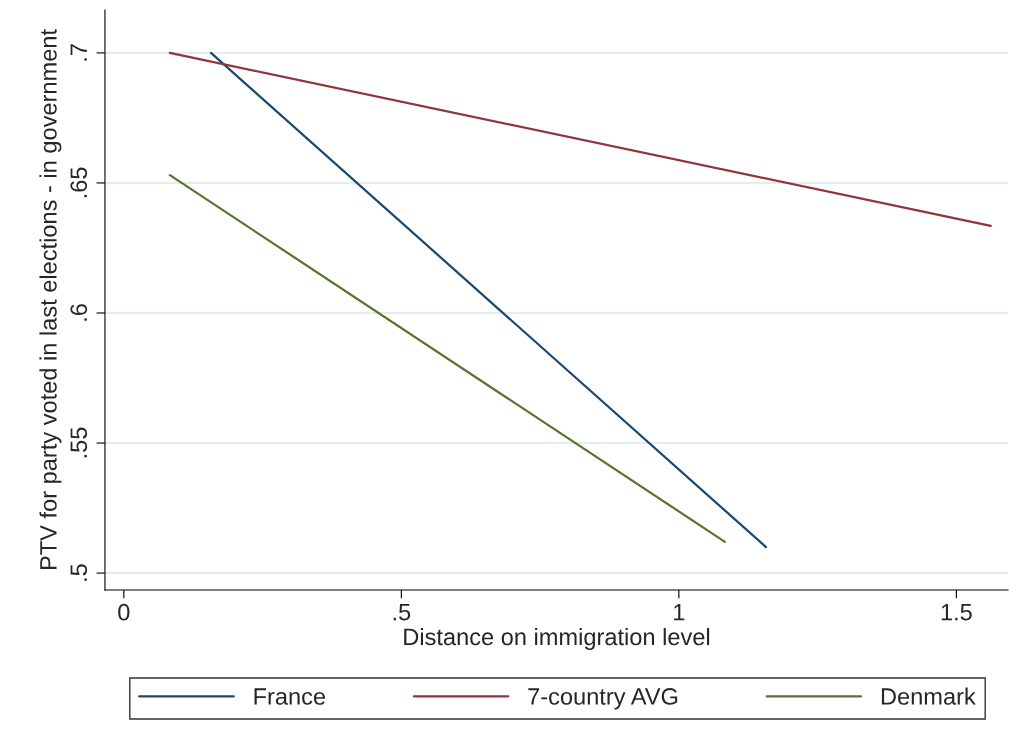 The width and height of the screenshot is (1025, 751). What do you see at coordinates (78, 52) in the screenshot?
I see `y-tick-label: .7` at bounding box center [78, 52].